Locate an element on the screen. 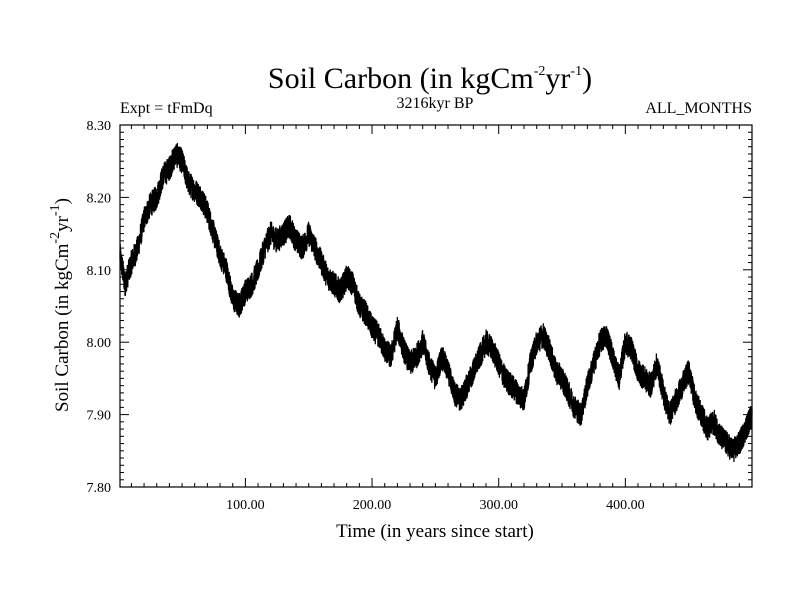 This screenshot has height=605, width=800. x-tick-label: 100.00 is located at coordinates (245, 505).